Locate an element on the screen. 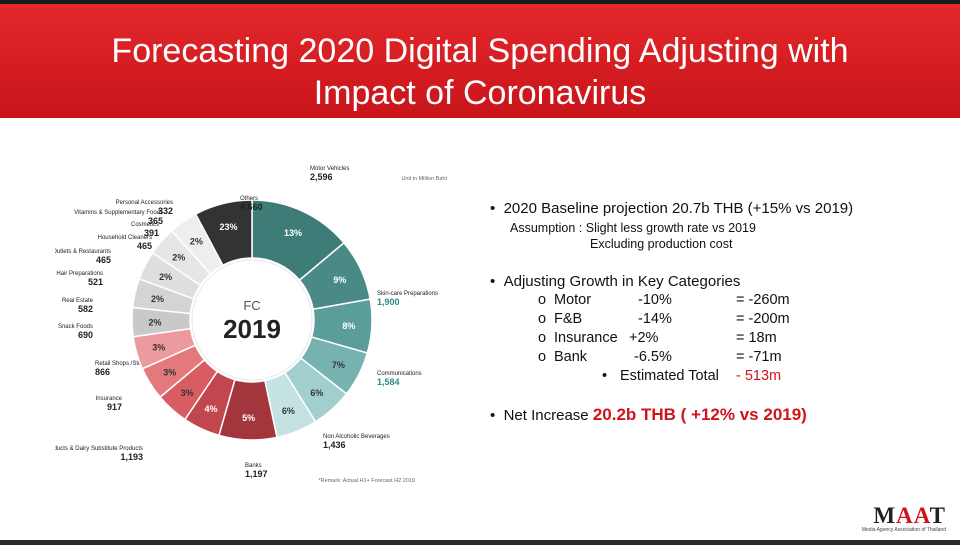  category-value: 1,584 is located at coordinates (388, 382).